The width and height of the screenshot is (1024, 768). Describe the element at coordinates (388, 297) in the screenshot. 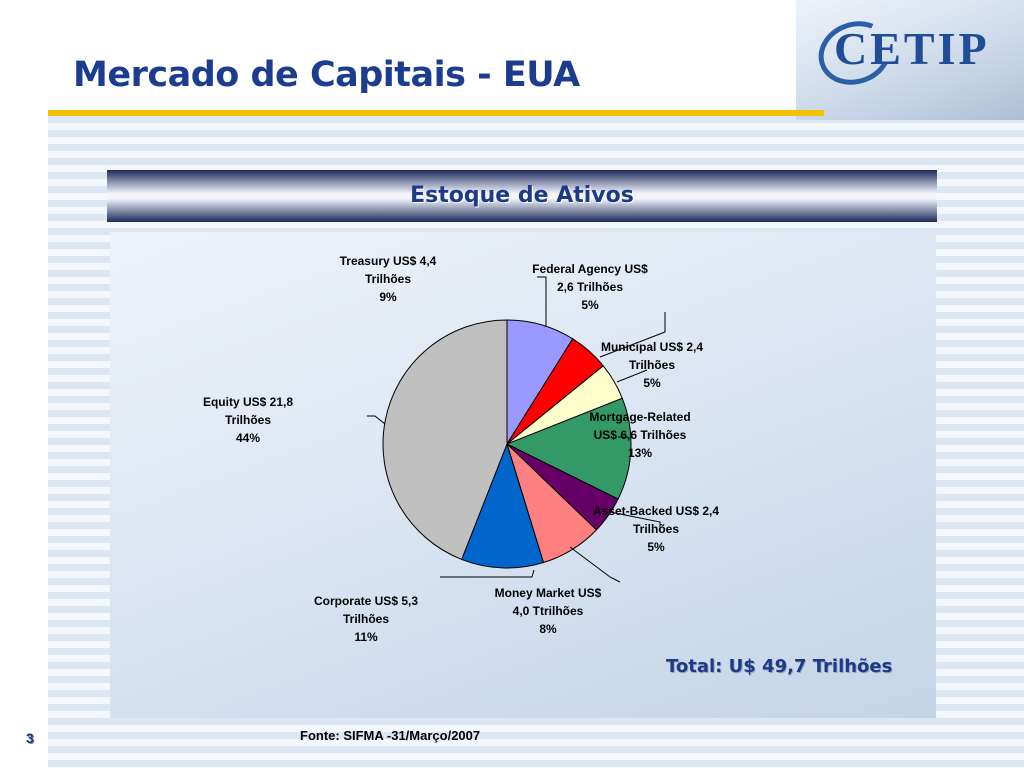

I see `slice-percent-label: 9%` at that location.